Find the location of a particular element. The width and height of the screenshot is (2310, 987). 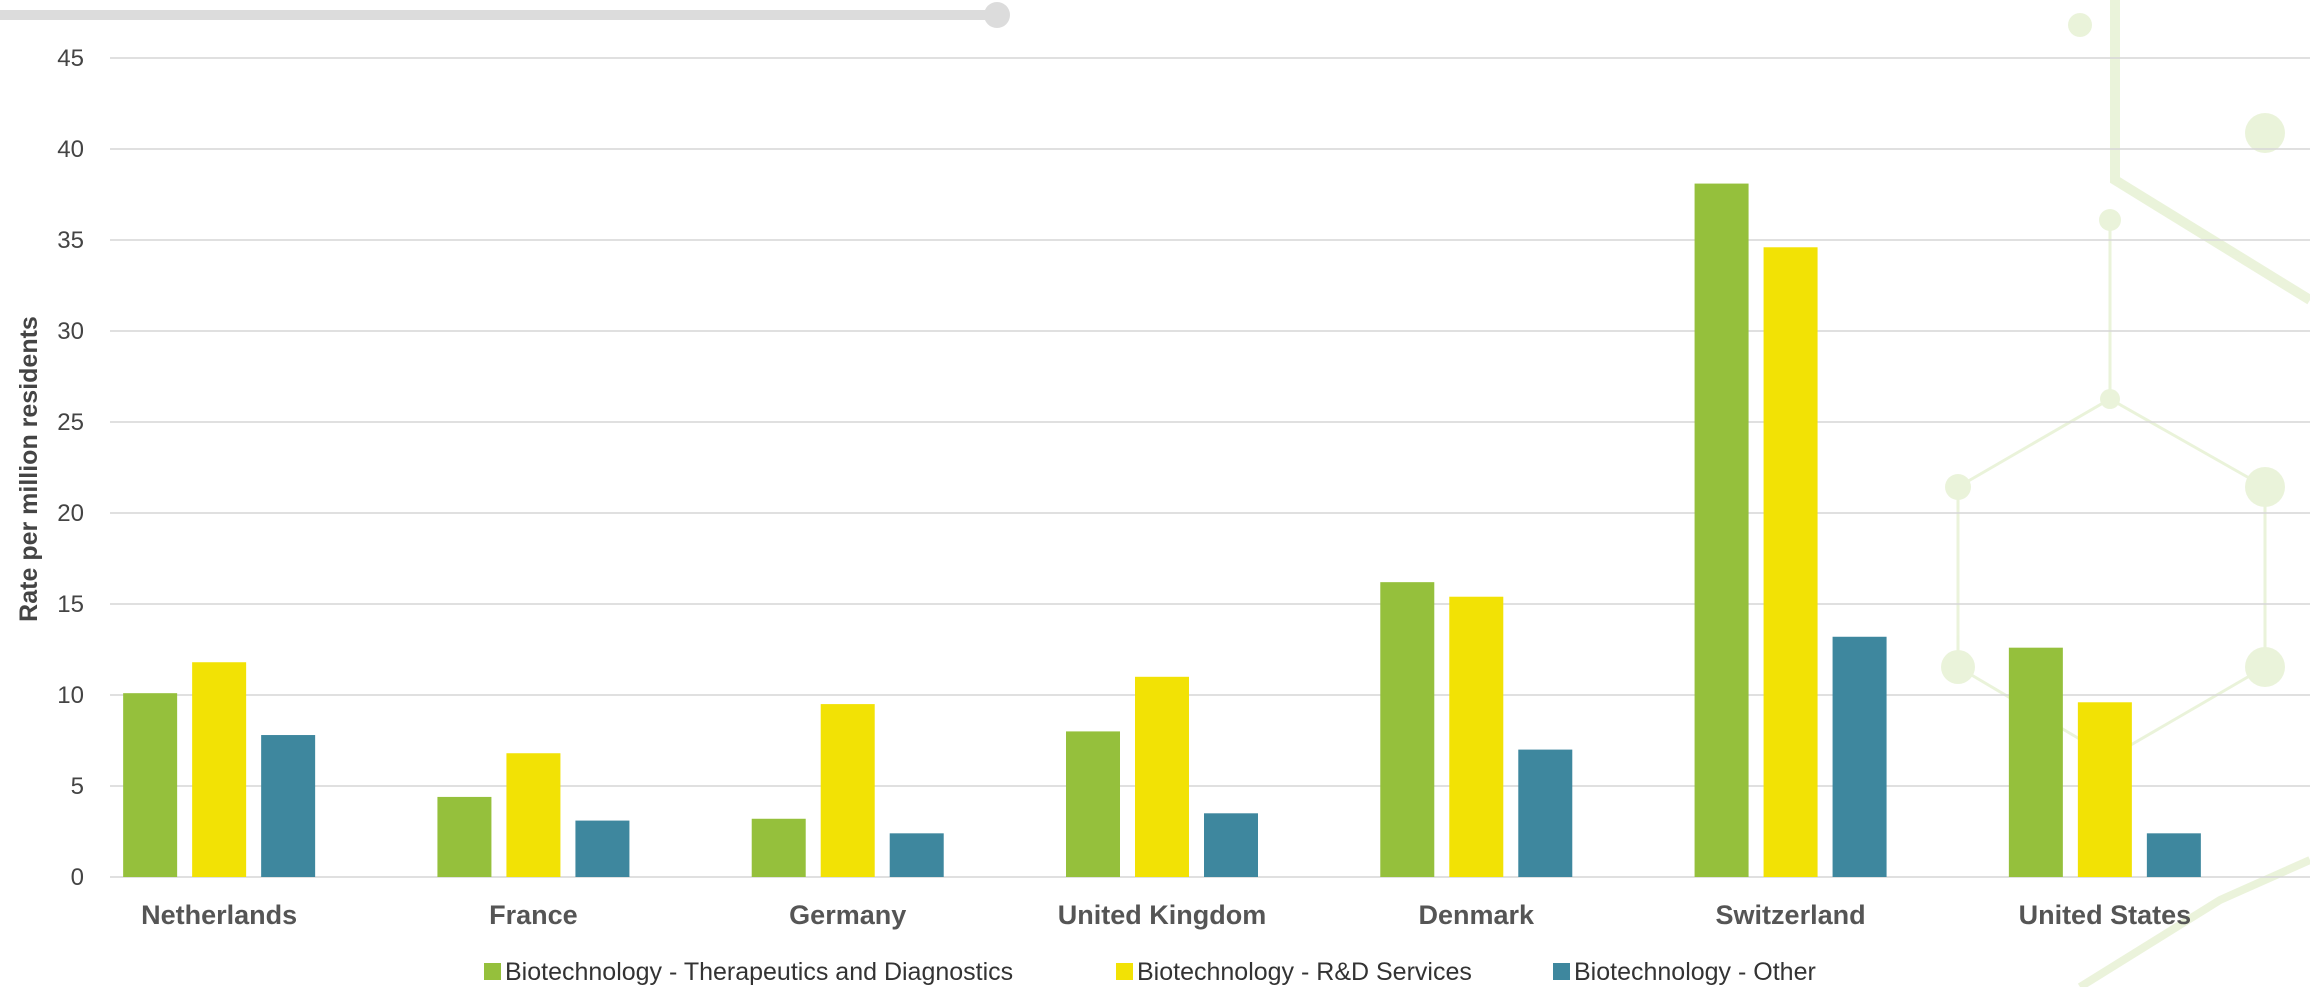

legend-label-2: Biotechnology - Other is located at coordinates (1695, 972).